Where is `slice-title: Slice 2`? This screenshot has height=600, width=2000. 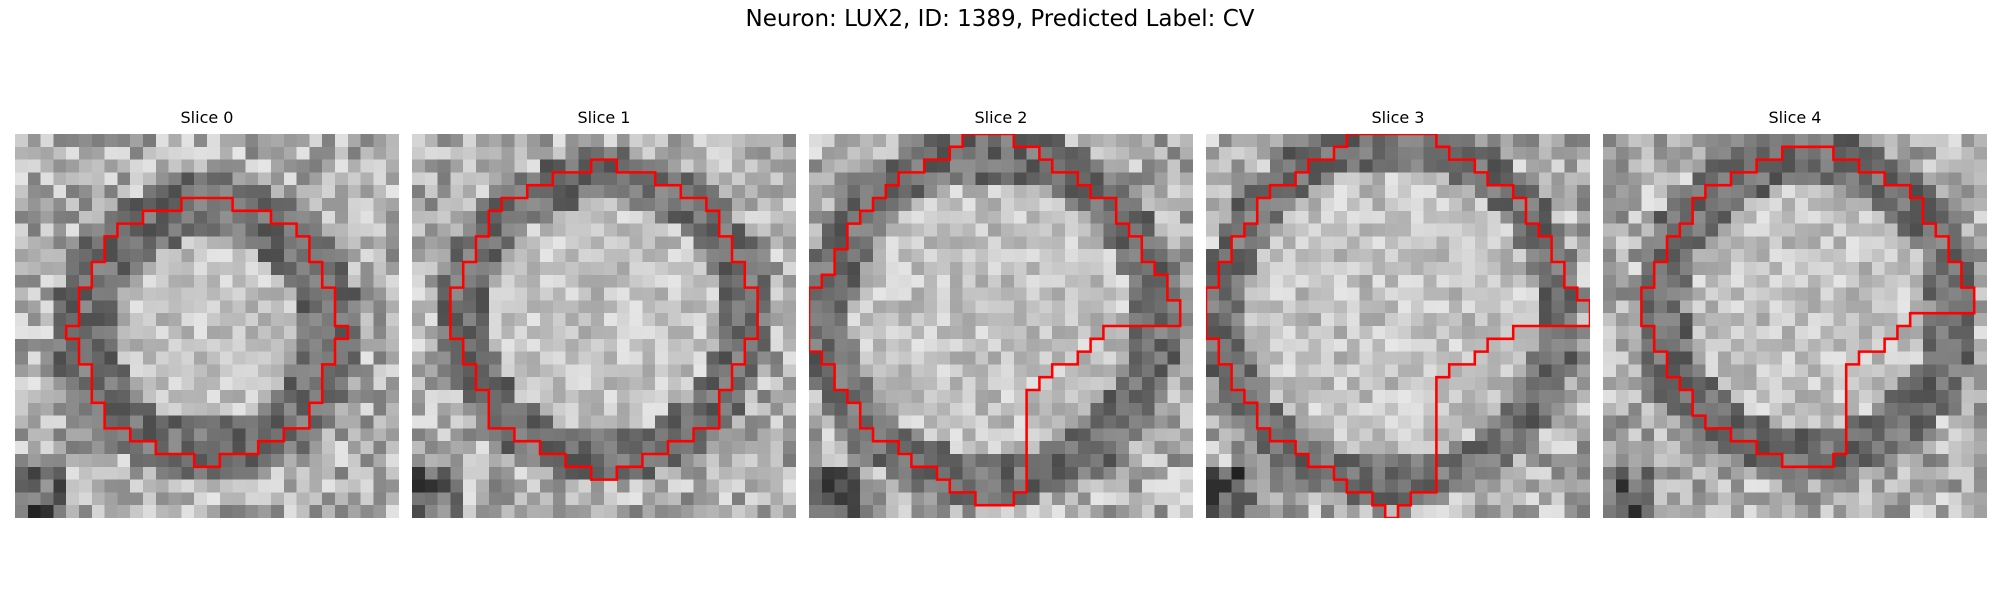 slice-title: Slice 2 is located at coordinates (1001, 118).